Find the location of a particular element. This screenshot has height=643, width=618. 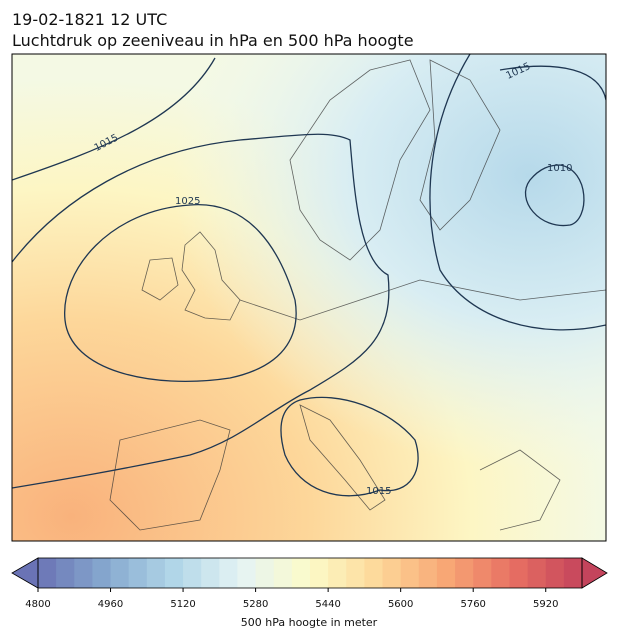

date-title: 19-02-1821 12 UTC is located at coordinates (89, 19).